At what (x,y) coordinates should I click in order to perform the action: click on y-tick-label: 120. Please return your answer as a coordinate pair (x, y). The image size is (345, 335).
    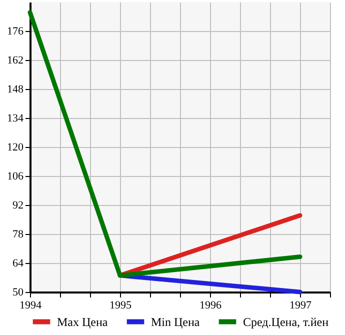
    Looking at the image, I should click on (15, 148).